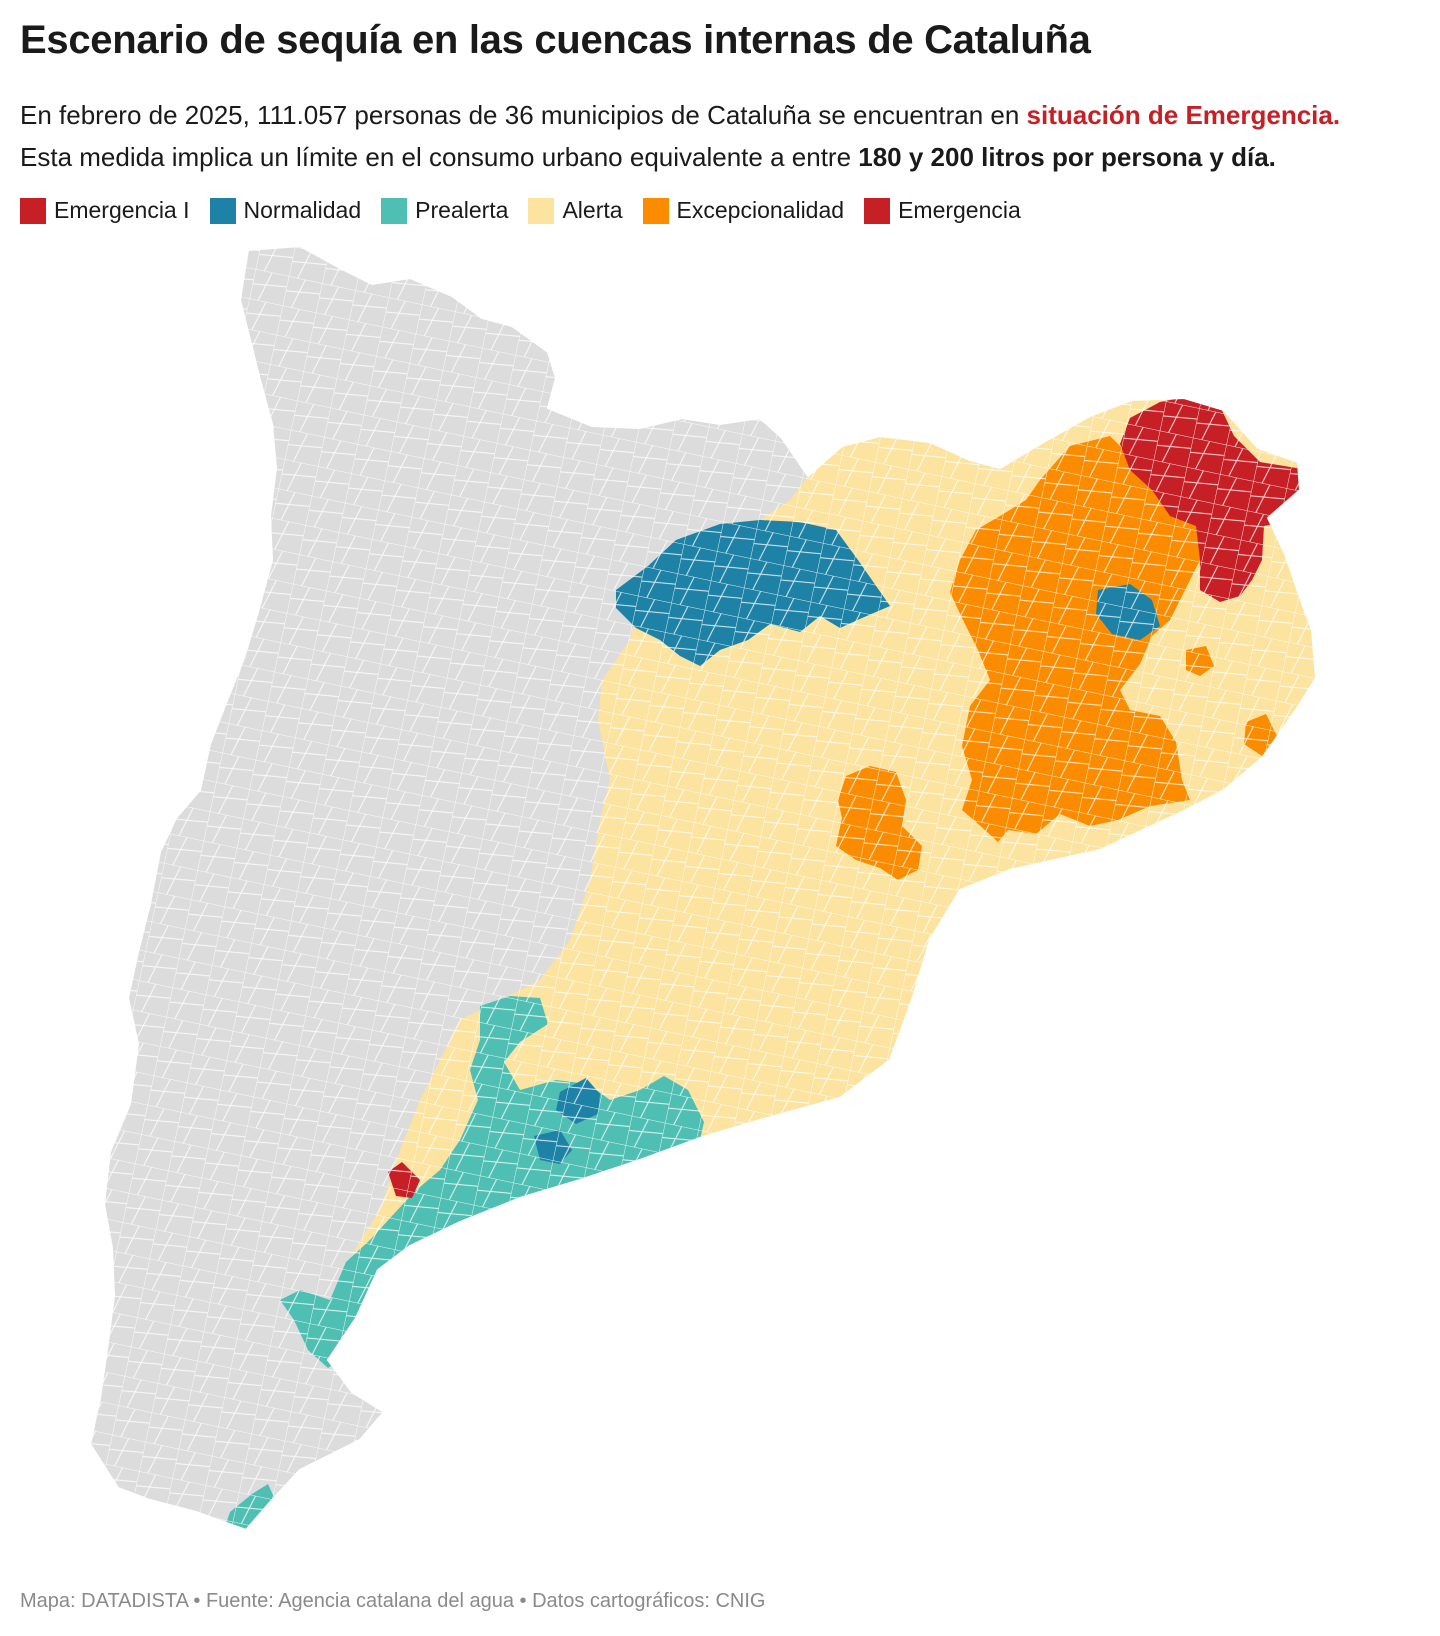 Image resolution: width=1440 pixels, height=1636 pixels. What do you see at coordinates (1067, 157) in the screenshot?
I see `subtitle-litres-highlight: 180 y 200 litros por persona y día.` at bounding box center [1067, 157].